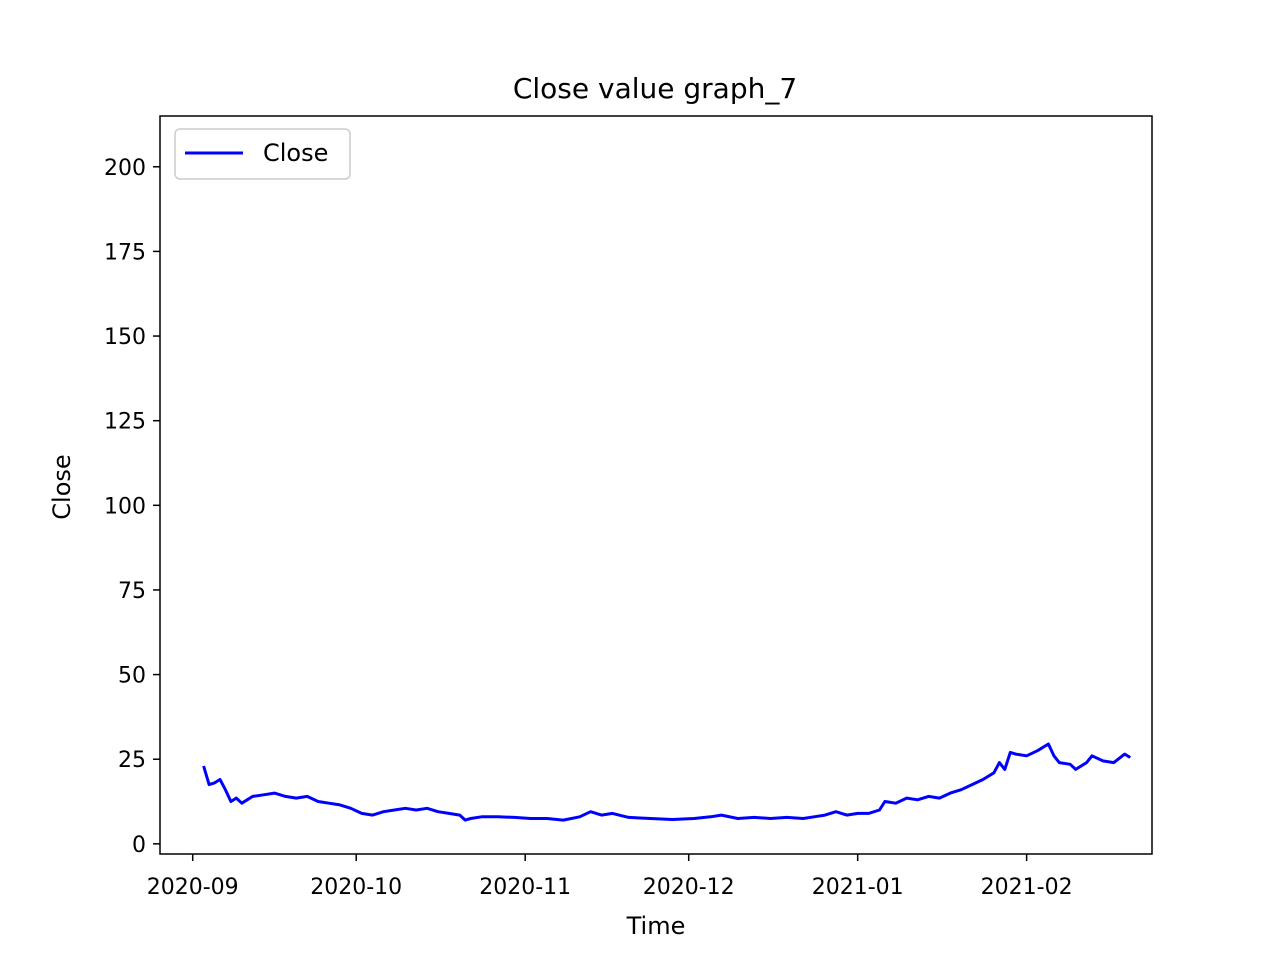 The image size is (1280, 960). I want to click on series-layer, so click(666, 782).